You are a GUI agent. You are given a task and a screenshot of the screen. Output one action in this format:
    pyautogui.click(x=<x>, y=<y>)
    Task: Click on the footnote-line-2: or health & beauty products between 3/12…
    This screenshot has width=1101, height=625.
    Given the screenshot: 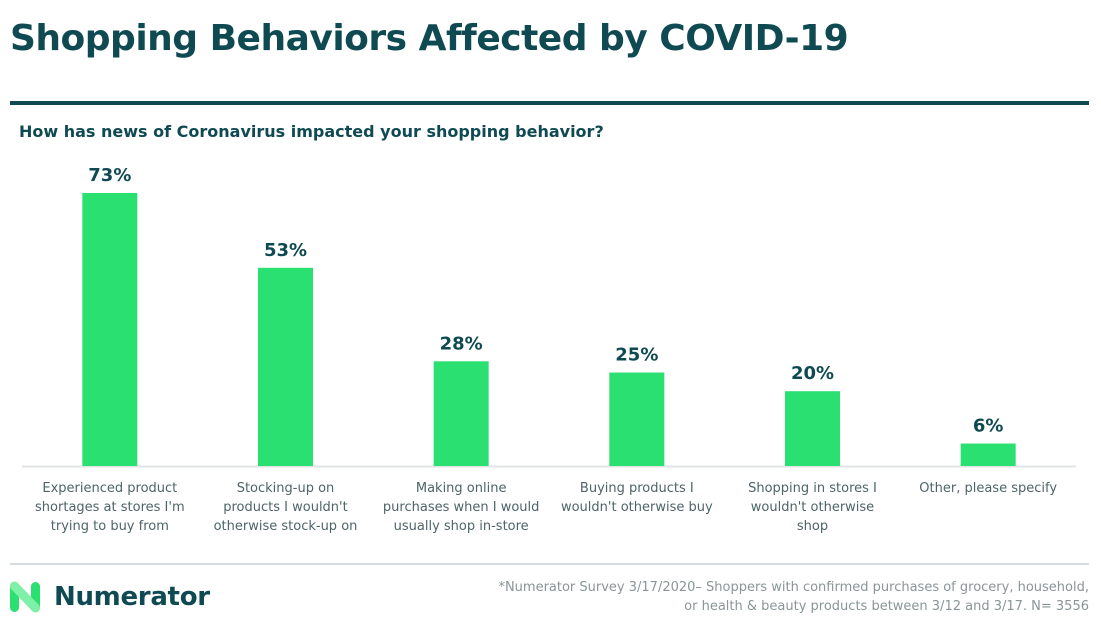 What is the action you would take?
    pyautogui.click(x=886, y=606)
    